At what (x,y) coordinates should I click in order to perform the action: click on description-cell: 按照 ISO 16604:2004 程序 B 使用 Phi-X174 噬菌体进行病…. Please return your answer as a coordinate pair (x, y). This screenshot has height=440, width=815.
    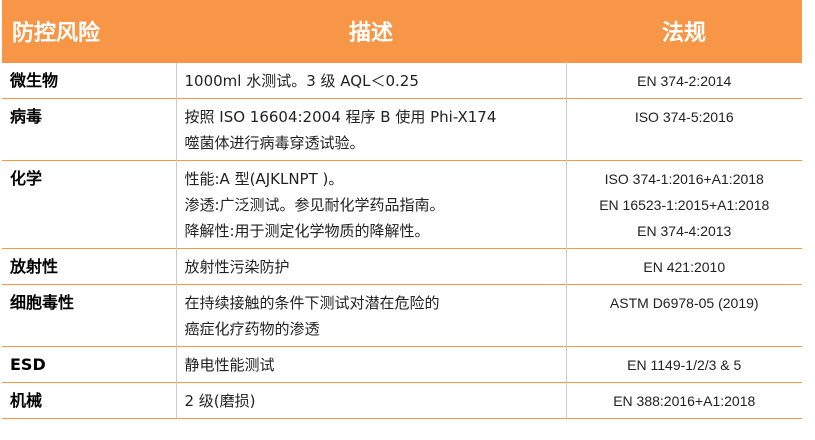
    Looking at the image, I should click on (371, 129).